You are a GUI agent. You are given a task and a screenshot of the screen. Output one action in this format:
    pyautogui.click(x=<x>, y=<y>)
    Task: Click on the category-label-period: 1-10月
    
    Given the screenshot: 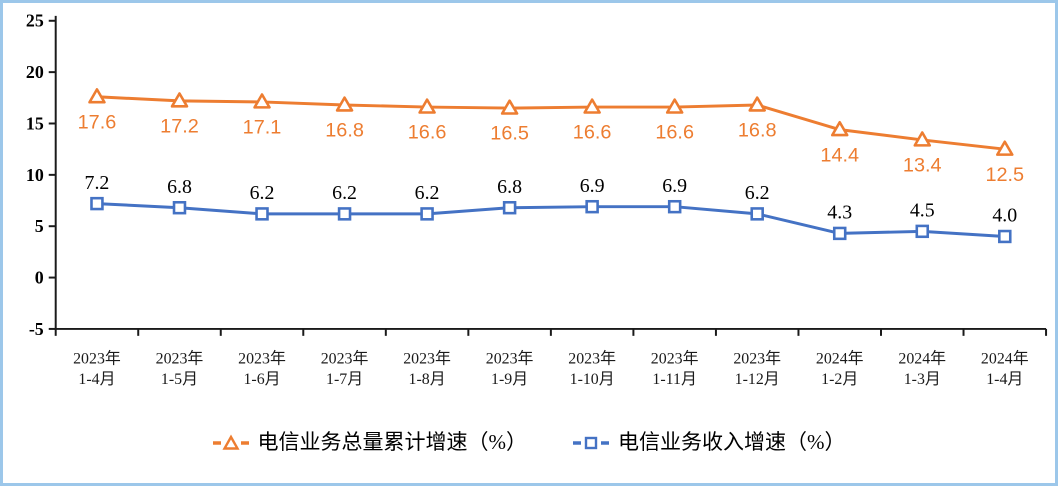 What is the action you would take?
    pyautogui.click(x=592, y=379)
    